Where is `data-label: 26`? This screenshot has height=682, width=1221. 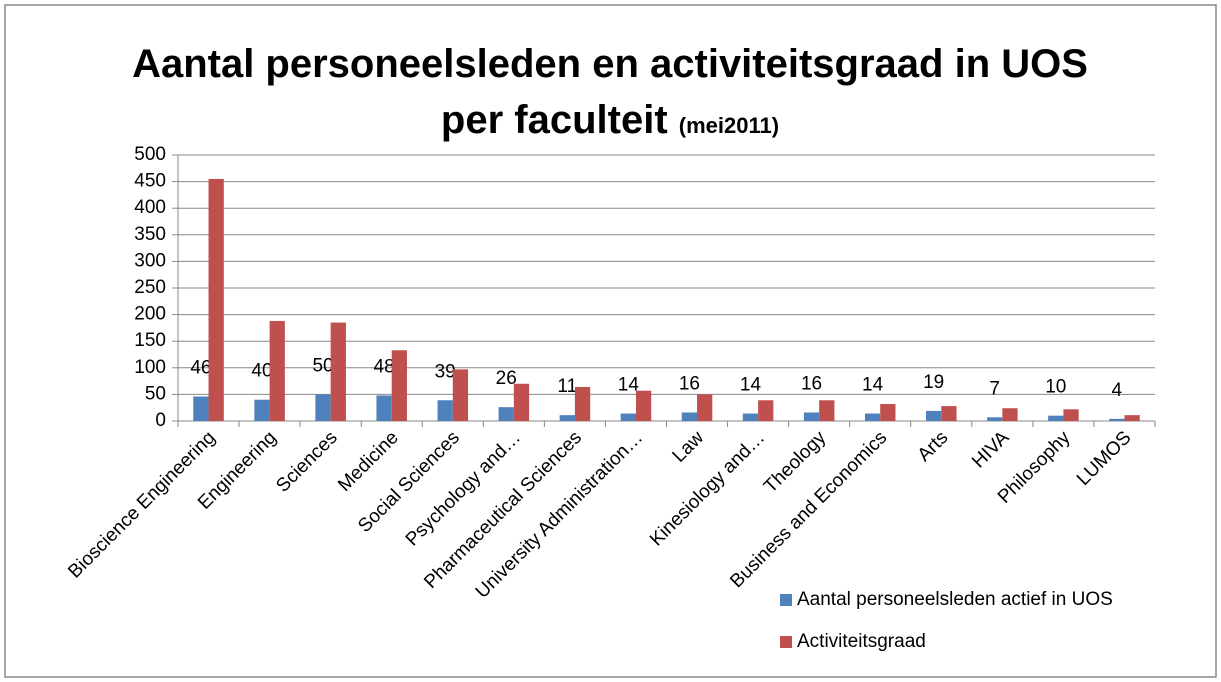
data-label: 26 is located at coordinates (506, 378).